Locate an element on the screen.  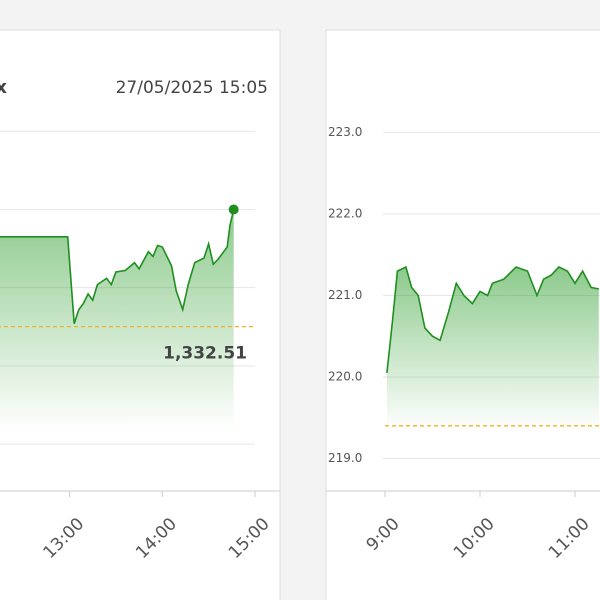
y-tick-label: 222.0 is located at coordinates (345, 214).